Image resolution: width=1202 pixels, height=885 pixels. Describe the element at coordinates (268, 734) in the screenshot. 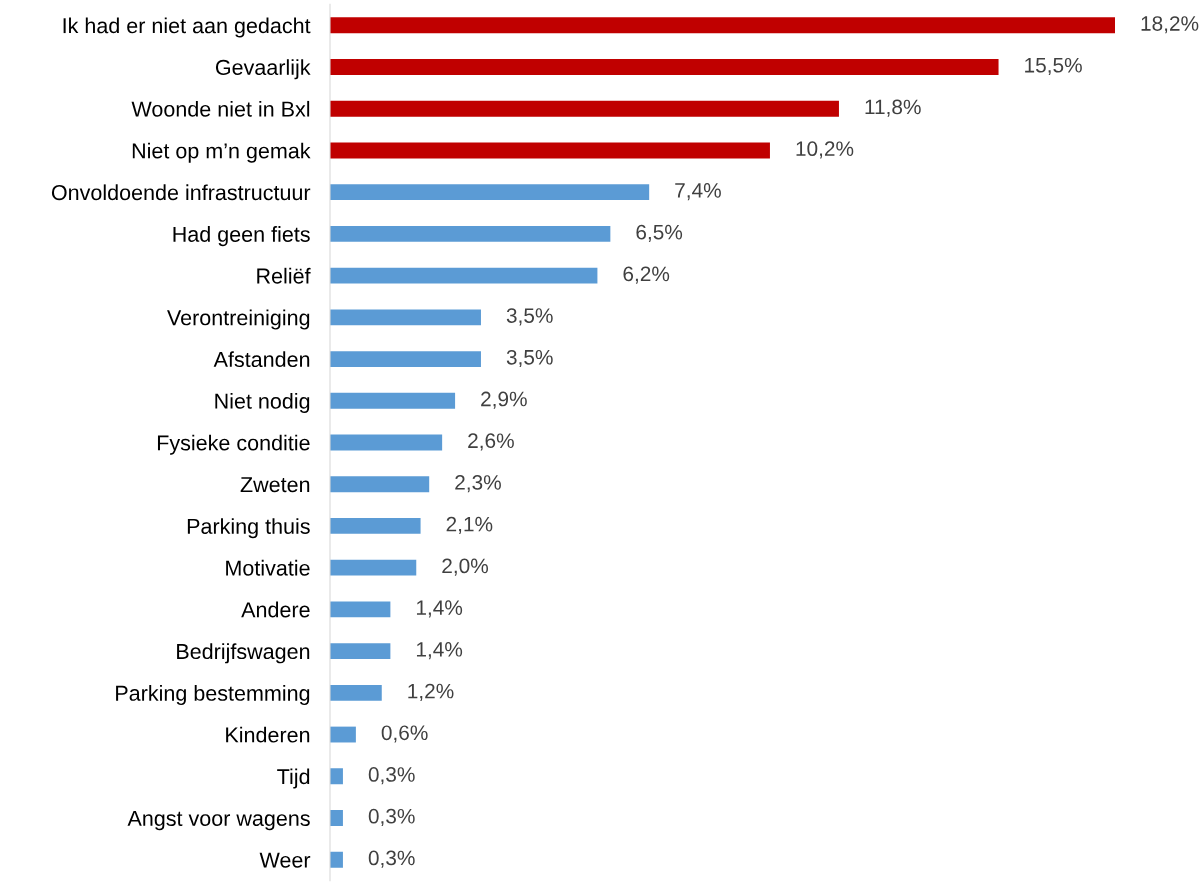

I see `y-tick-label: Kinderen` at that location.